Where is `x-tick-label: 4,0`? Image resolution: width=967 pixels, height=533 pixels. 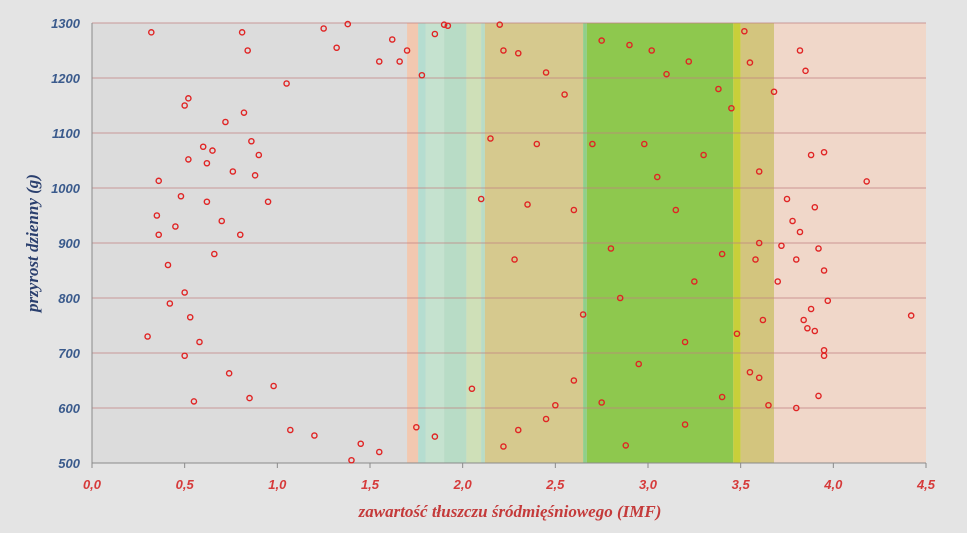 x-tick-label: 4,0 is located at coordinates (833, 484).